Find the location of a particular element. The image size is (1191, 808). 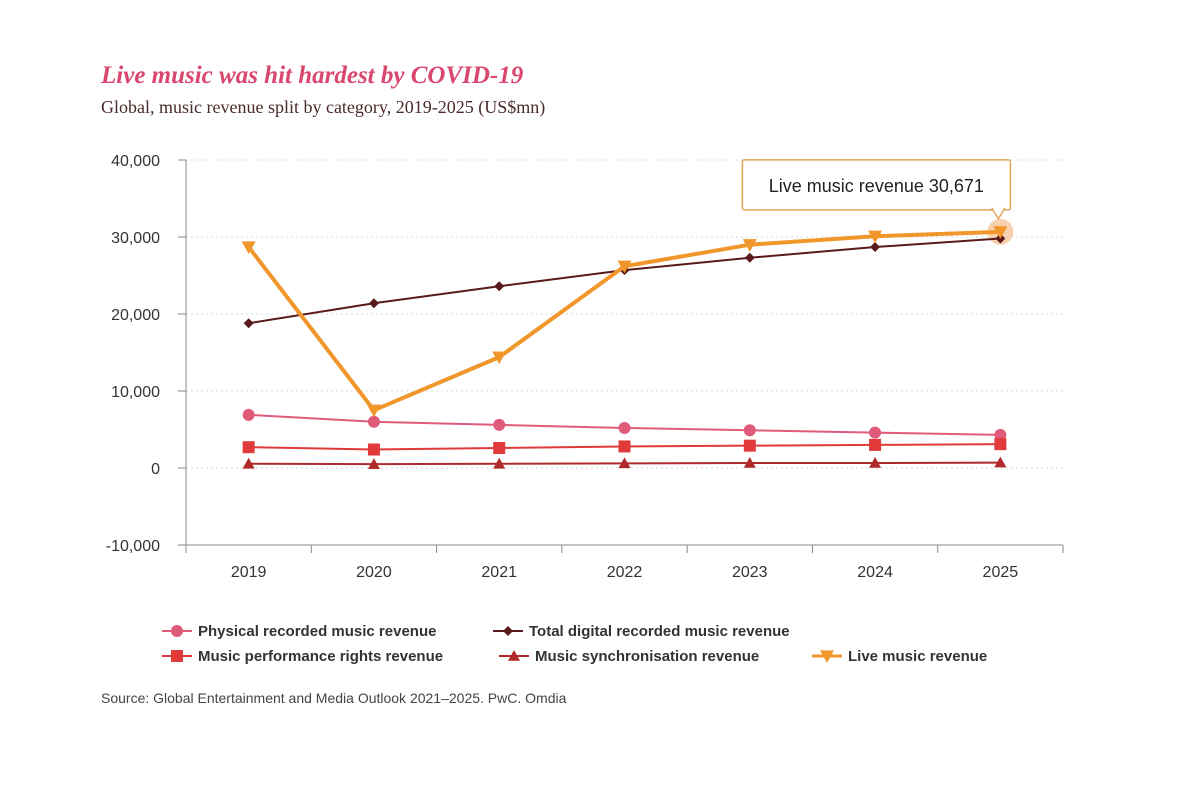

x-tick-label: 2019 is located at coordinates (249, 572).